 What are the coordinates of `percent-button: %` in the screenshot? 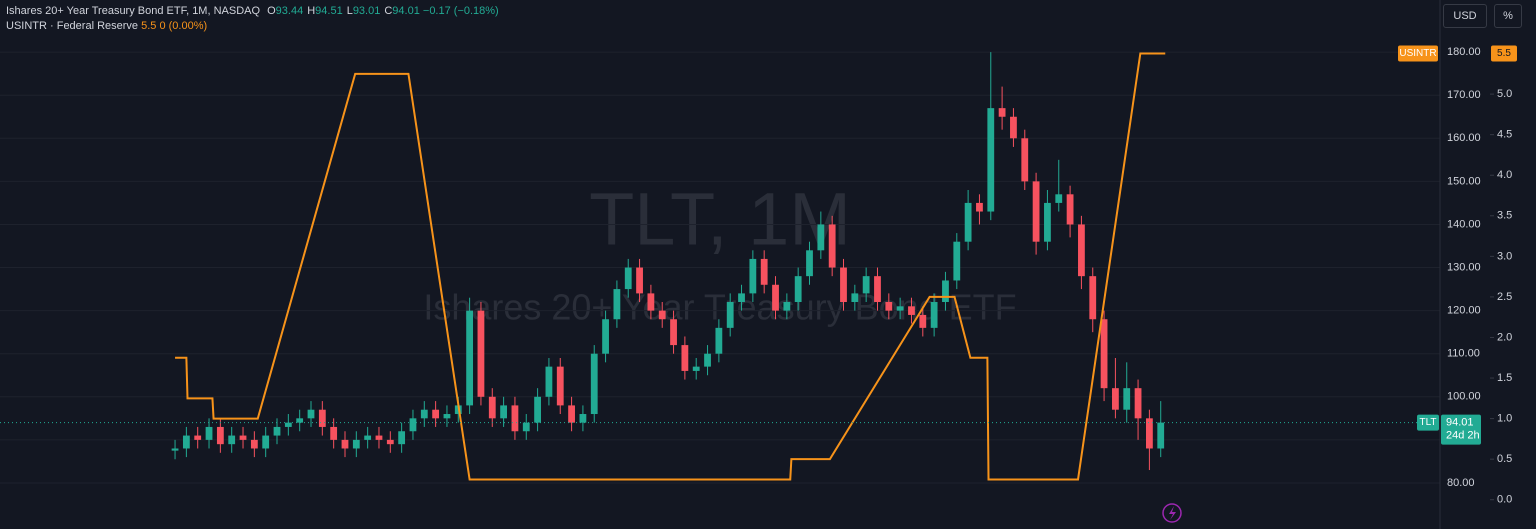 It's located at (1508, 16).